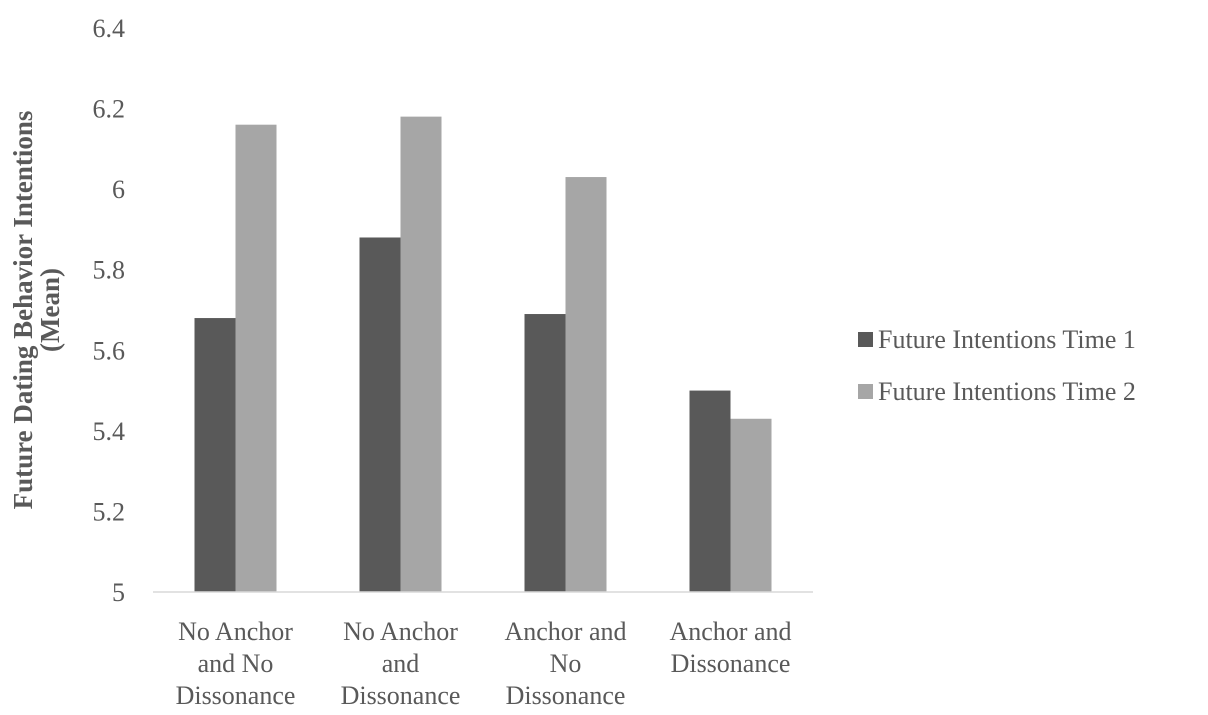  I want to click on x-category-label-line: and, so click(401, 663).